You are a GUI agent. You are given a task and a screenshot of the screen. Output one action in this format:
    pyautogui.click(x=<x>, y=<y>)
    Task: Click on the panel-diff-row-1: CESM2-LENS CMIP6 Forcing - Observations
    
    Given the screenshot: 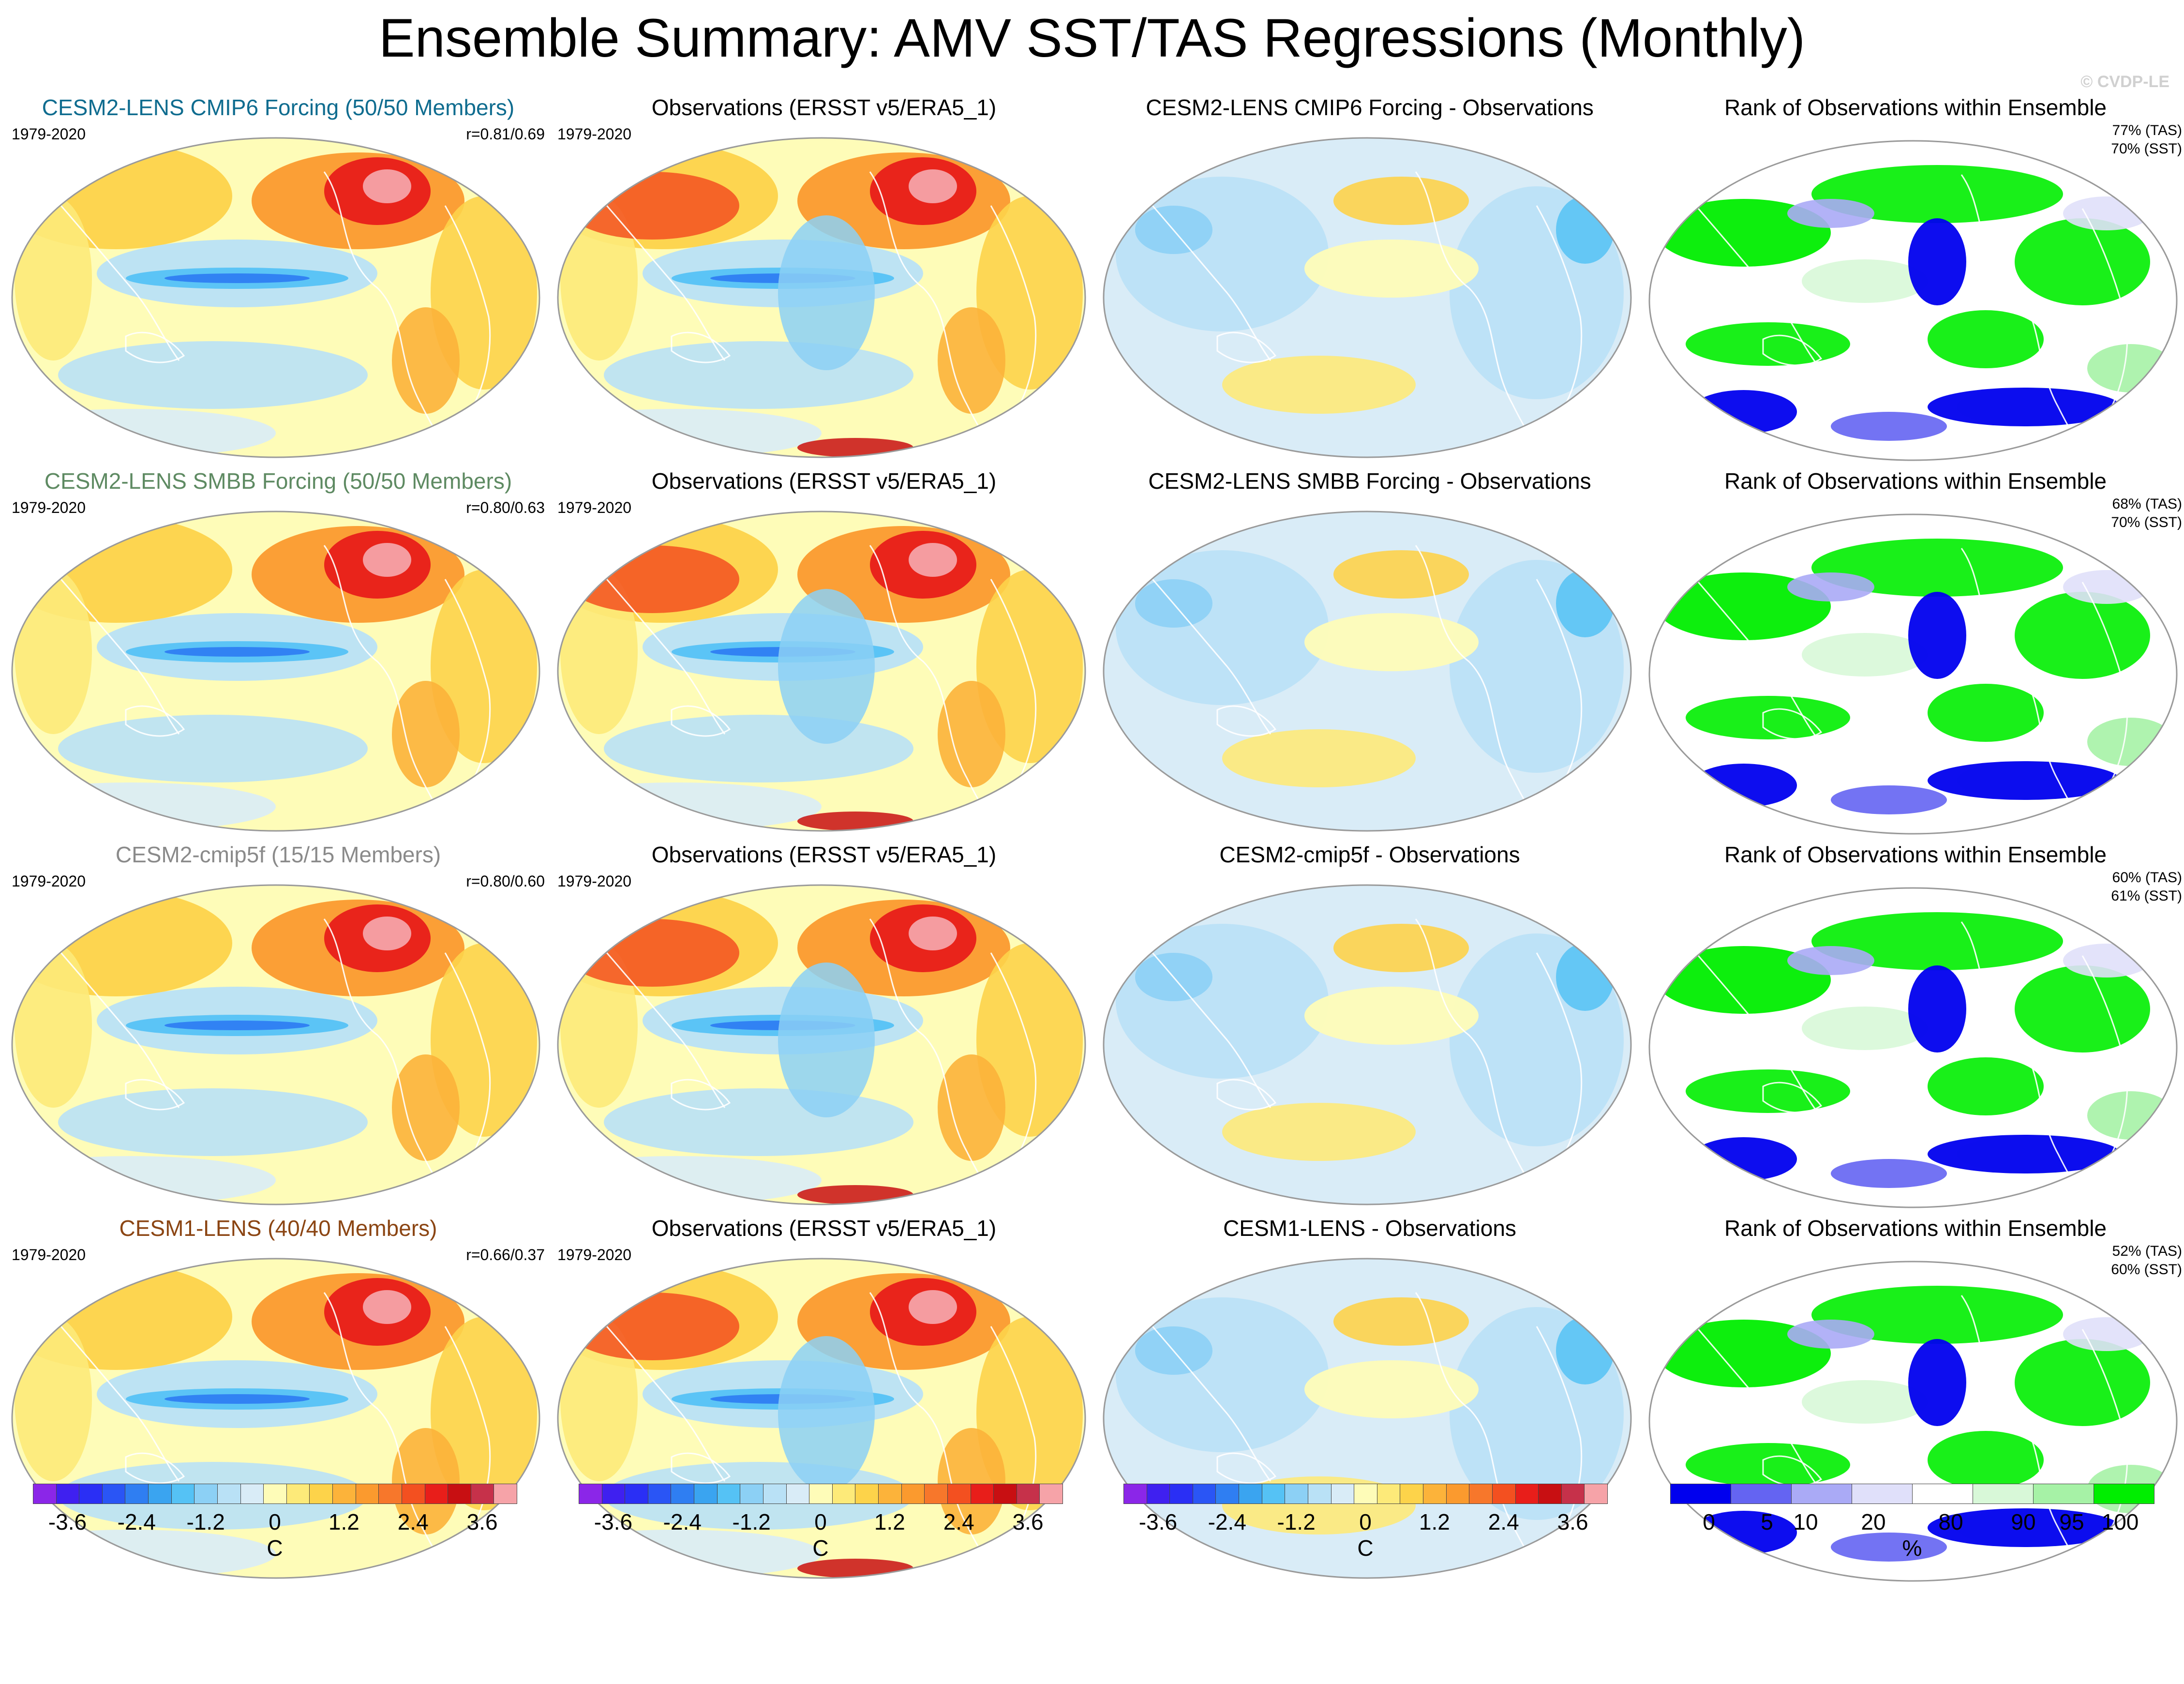 What is the action you would take?
    pyautogui.click(x=1369, y=280)
    